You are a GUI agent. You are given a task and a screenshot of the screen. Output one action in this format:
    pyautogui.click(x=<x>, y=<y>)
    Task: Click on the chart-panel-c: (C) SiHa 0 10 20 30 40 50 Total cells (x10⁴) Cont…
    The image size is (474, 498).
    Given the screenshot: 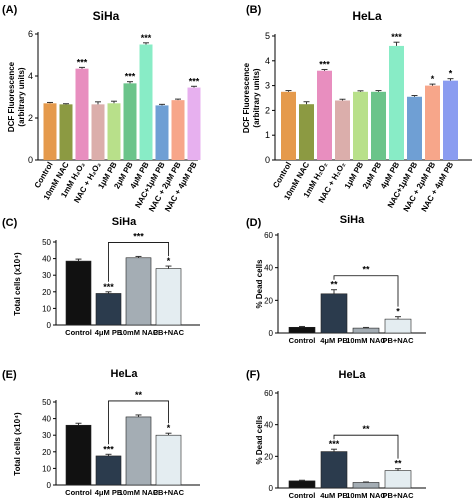 What is the action you would take?
    pyautogui.click(x=101, y=276)
    